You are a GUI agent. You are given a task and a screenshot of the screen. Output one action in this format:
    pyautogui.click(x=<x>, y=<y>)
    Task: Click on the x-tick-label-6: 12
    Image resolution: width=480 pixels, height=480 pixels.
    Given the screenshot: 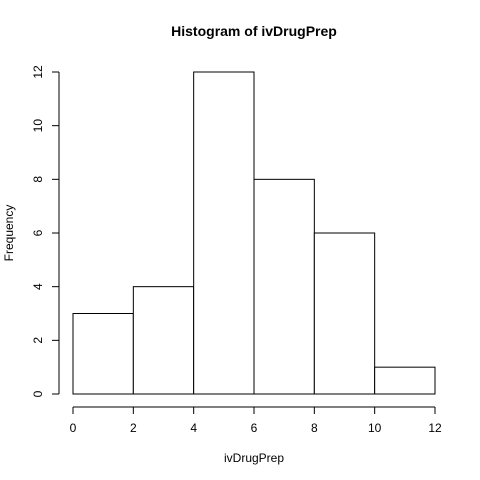 What is the action you would take?
    pyautogui.click(x=435, y=428)
    